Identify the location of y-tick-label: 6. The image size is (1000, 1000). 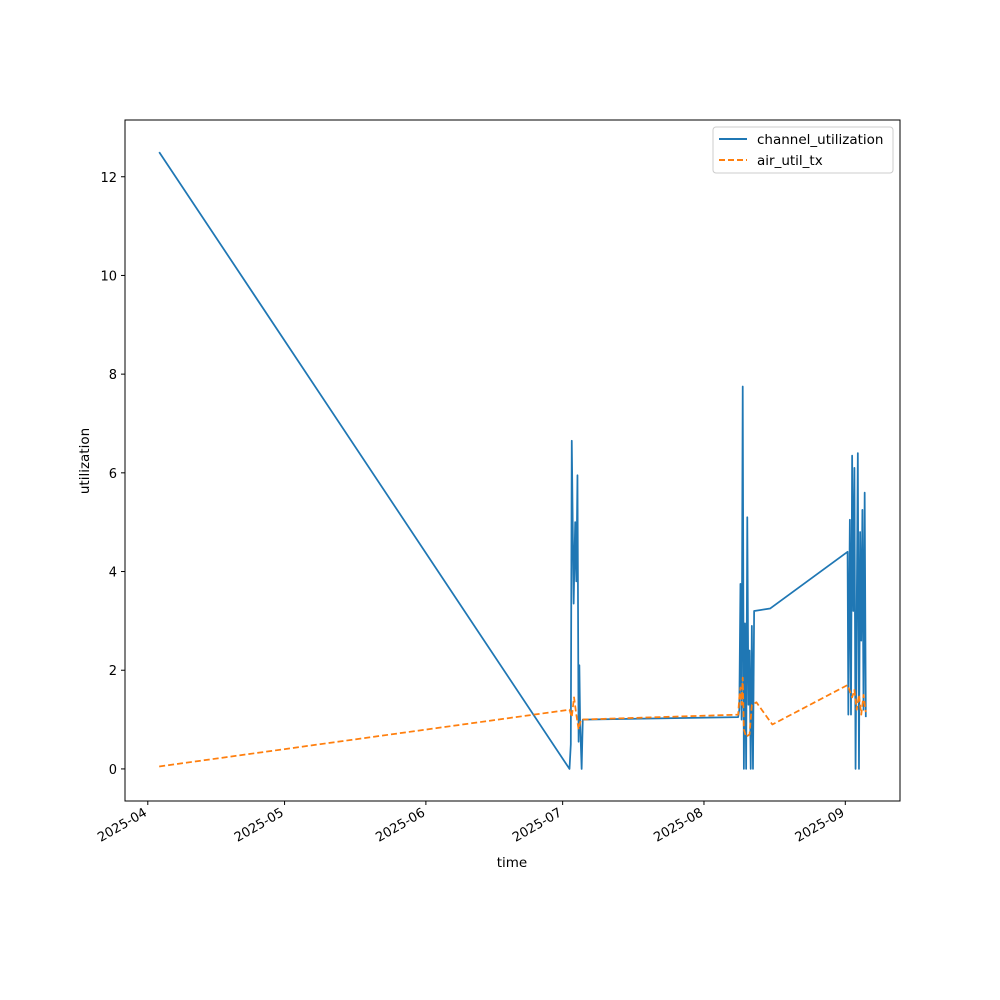
(113, 474).